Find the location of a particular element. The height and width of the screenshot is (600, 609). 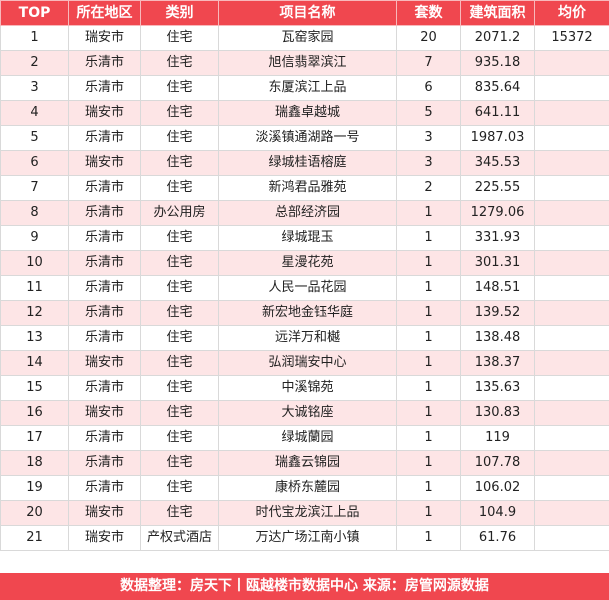

cell-project-name: 弘润瑞安中心 is located at coordinates (307, 363).